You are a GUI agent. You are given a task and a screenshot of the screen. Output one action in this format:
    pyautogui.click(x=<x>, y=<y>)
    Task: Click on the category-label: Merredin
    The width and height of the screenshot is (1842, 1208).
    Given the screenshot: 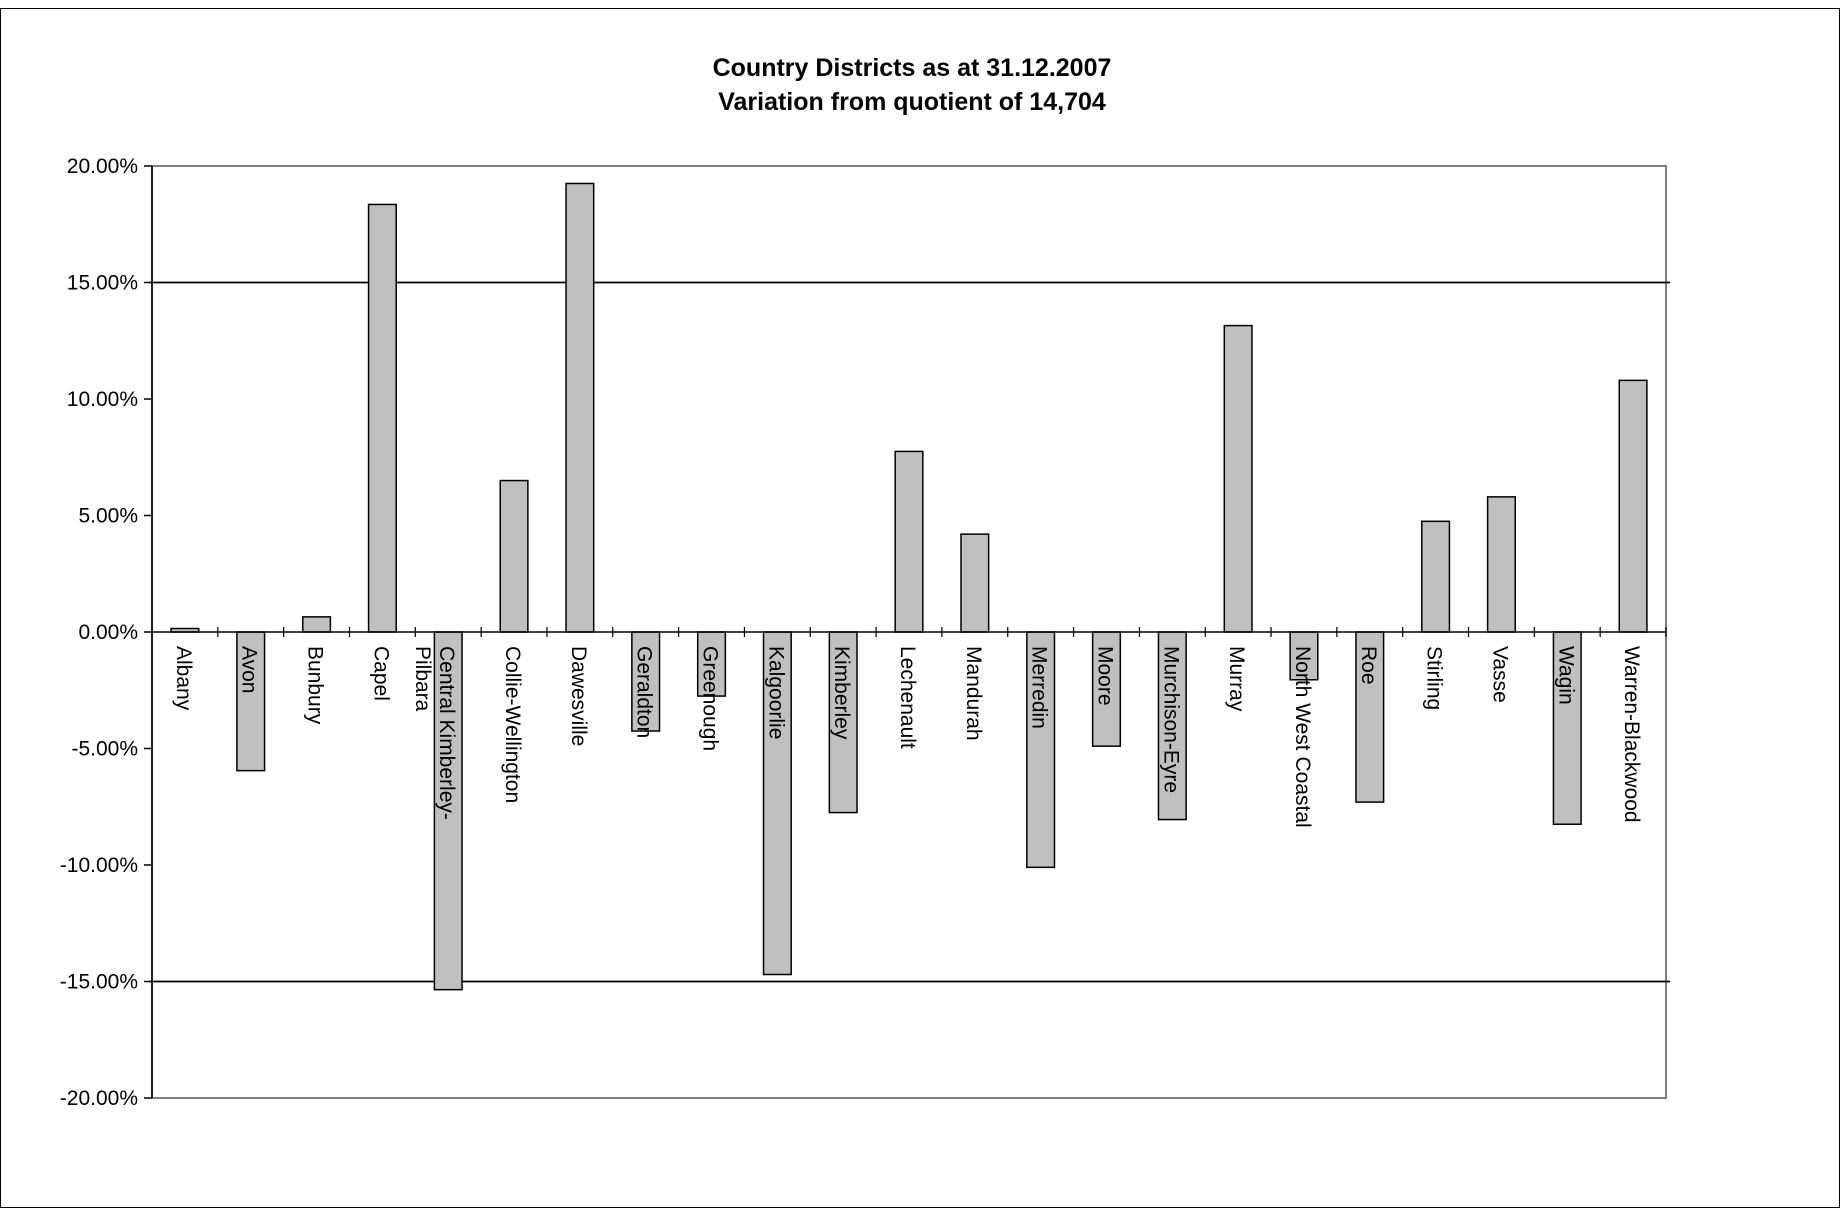 What is the action you would take?
    pyautogui.click(x=1039, y=687)
    